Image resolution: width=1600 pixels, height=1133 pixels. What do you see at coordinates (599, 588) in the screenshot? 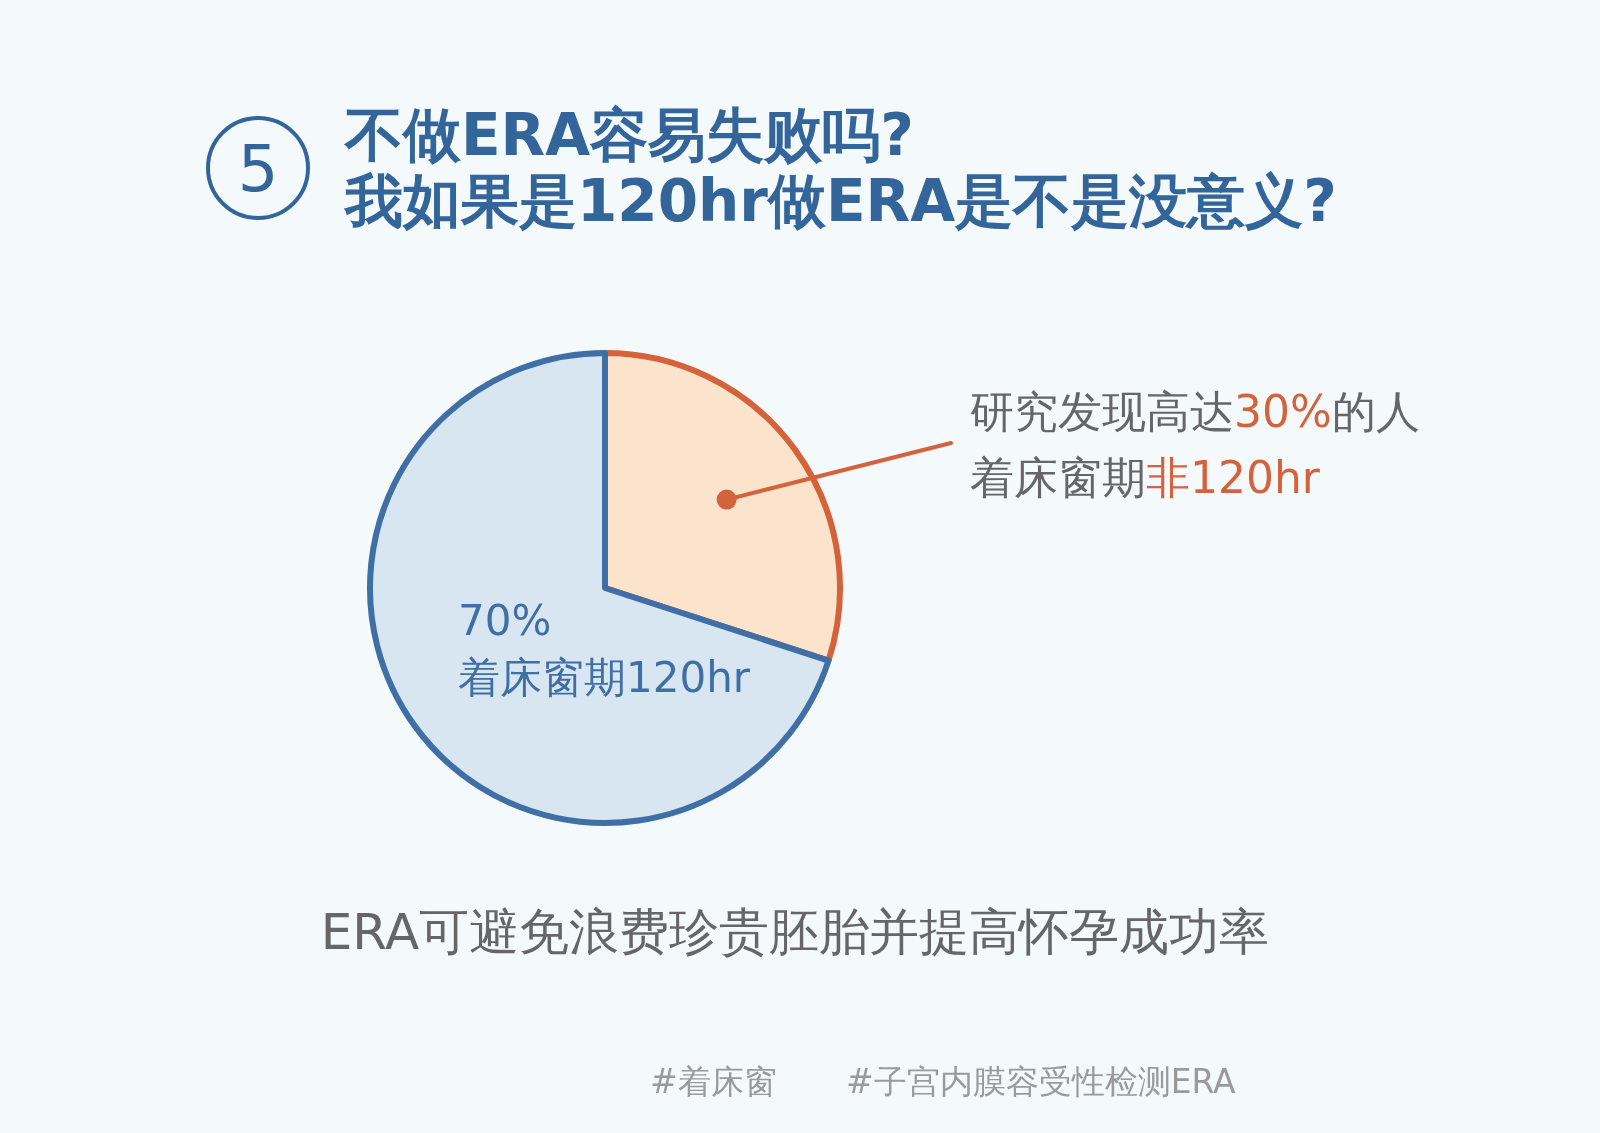
I see `pie-slice` at bounding box center [599, 588].